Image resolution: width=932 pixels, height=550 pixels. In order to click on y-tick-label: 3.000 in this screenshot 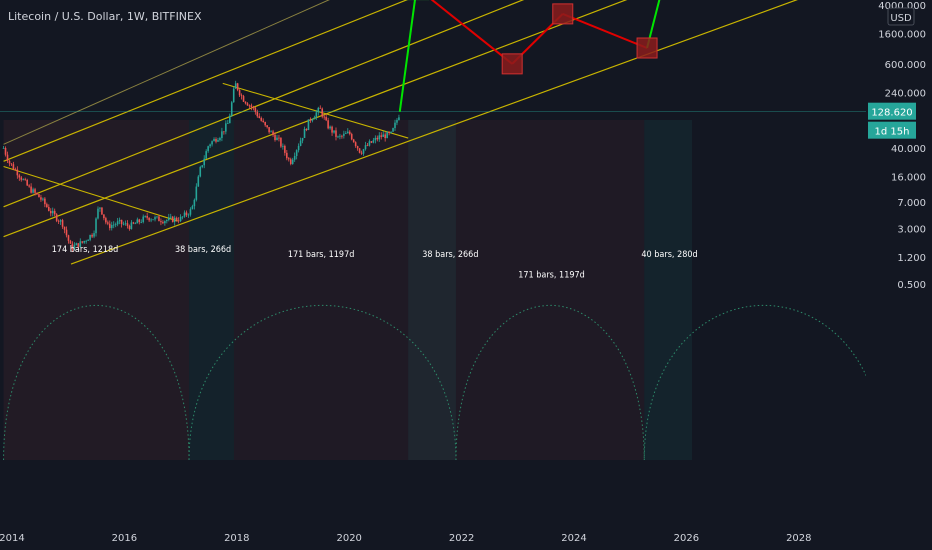, I will do `click(911, 229)`.